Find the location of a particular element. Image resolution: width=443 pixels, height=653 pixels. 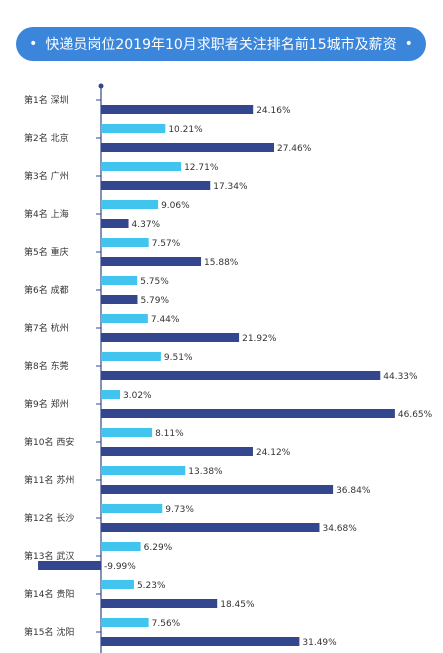

data-label: 36.84% is located at coordinates (353, 491).